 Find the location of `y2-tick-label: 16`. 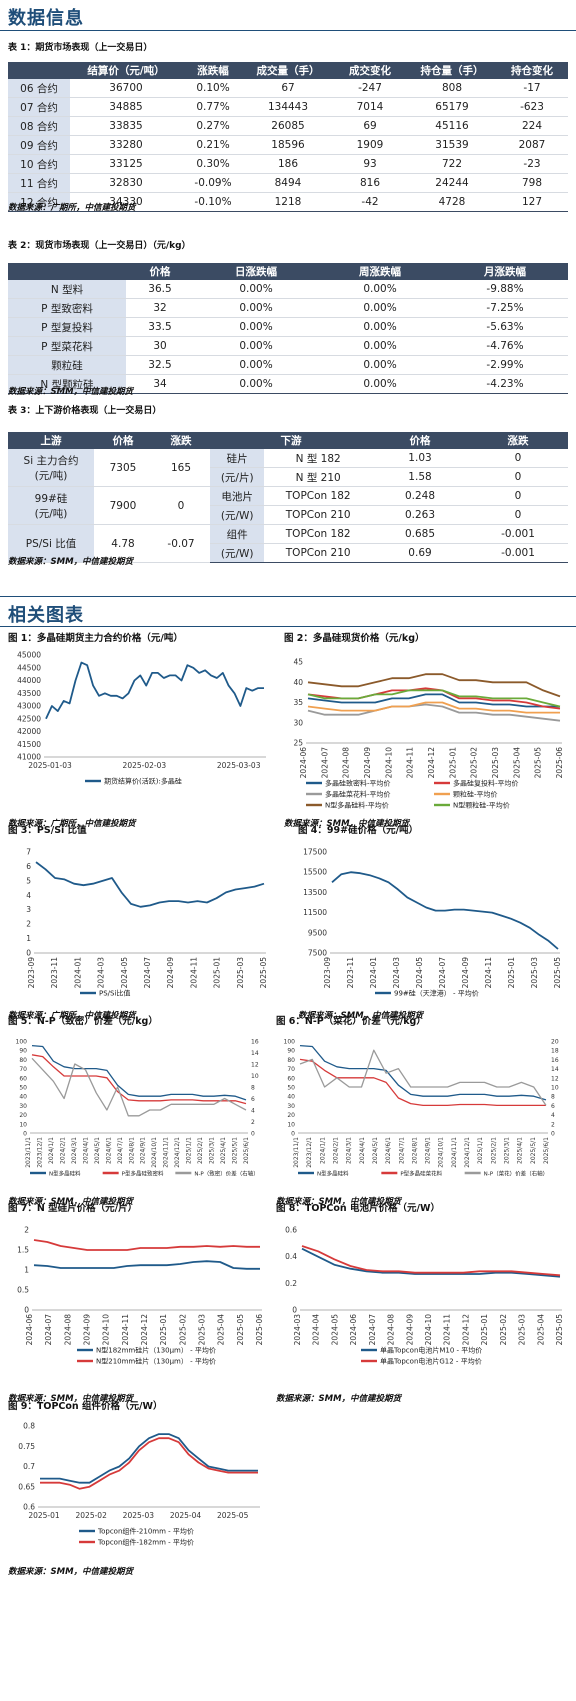

y2-tick-label: 16 is located at coordinates (255, 1042).